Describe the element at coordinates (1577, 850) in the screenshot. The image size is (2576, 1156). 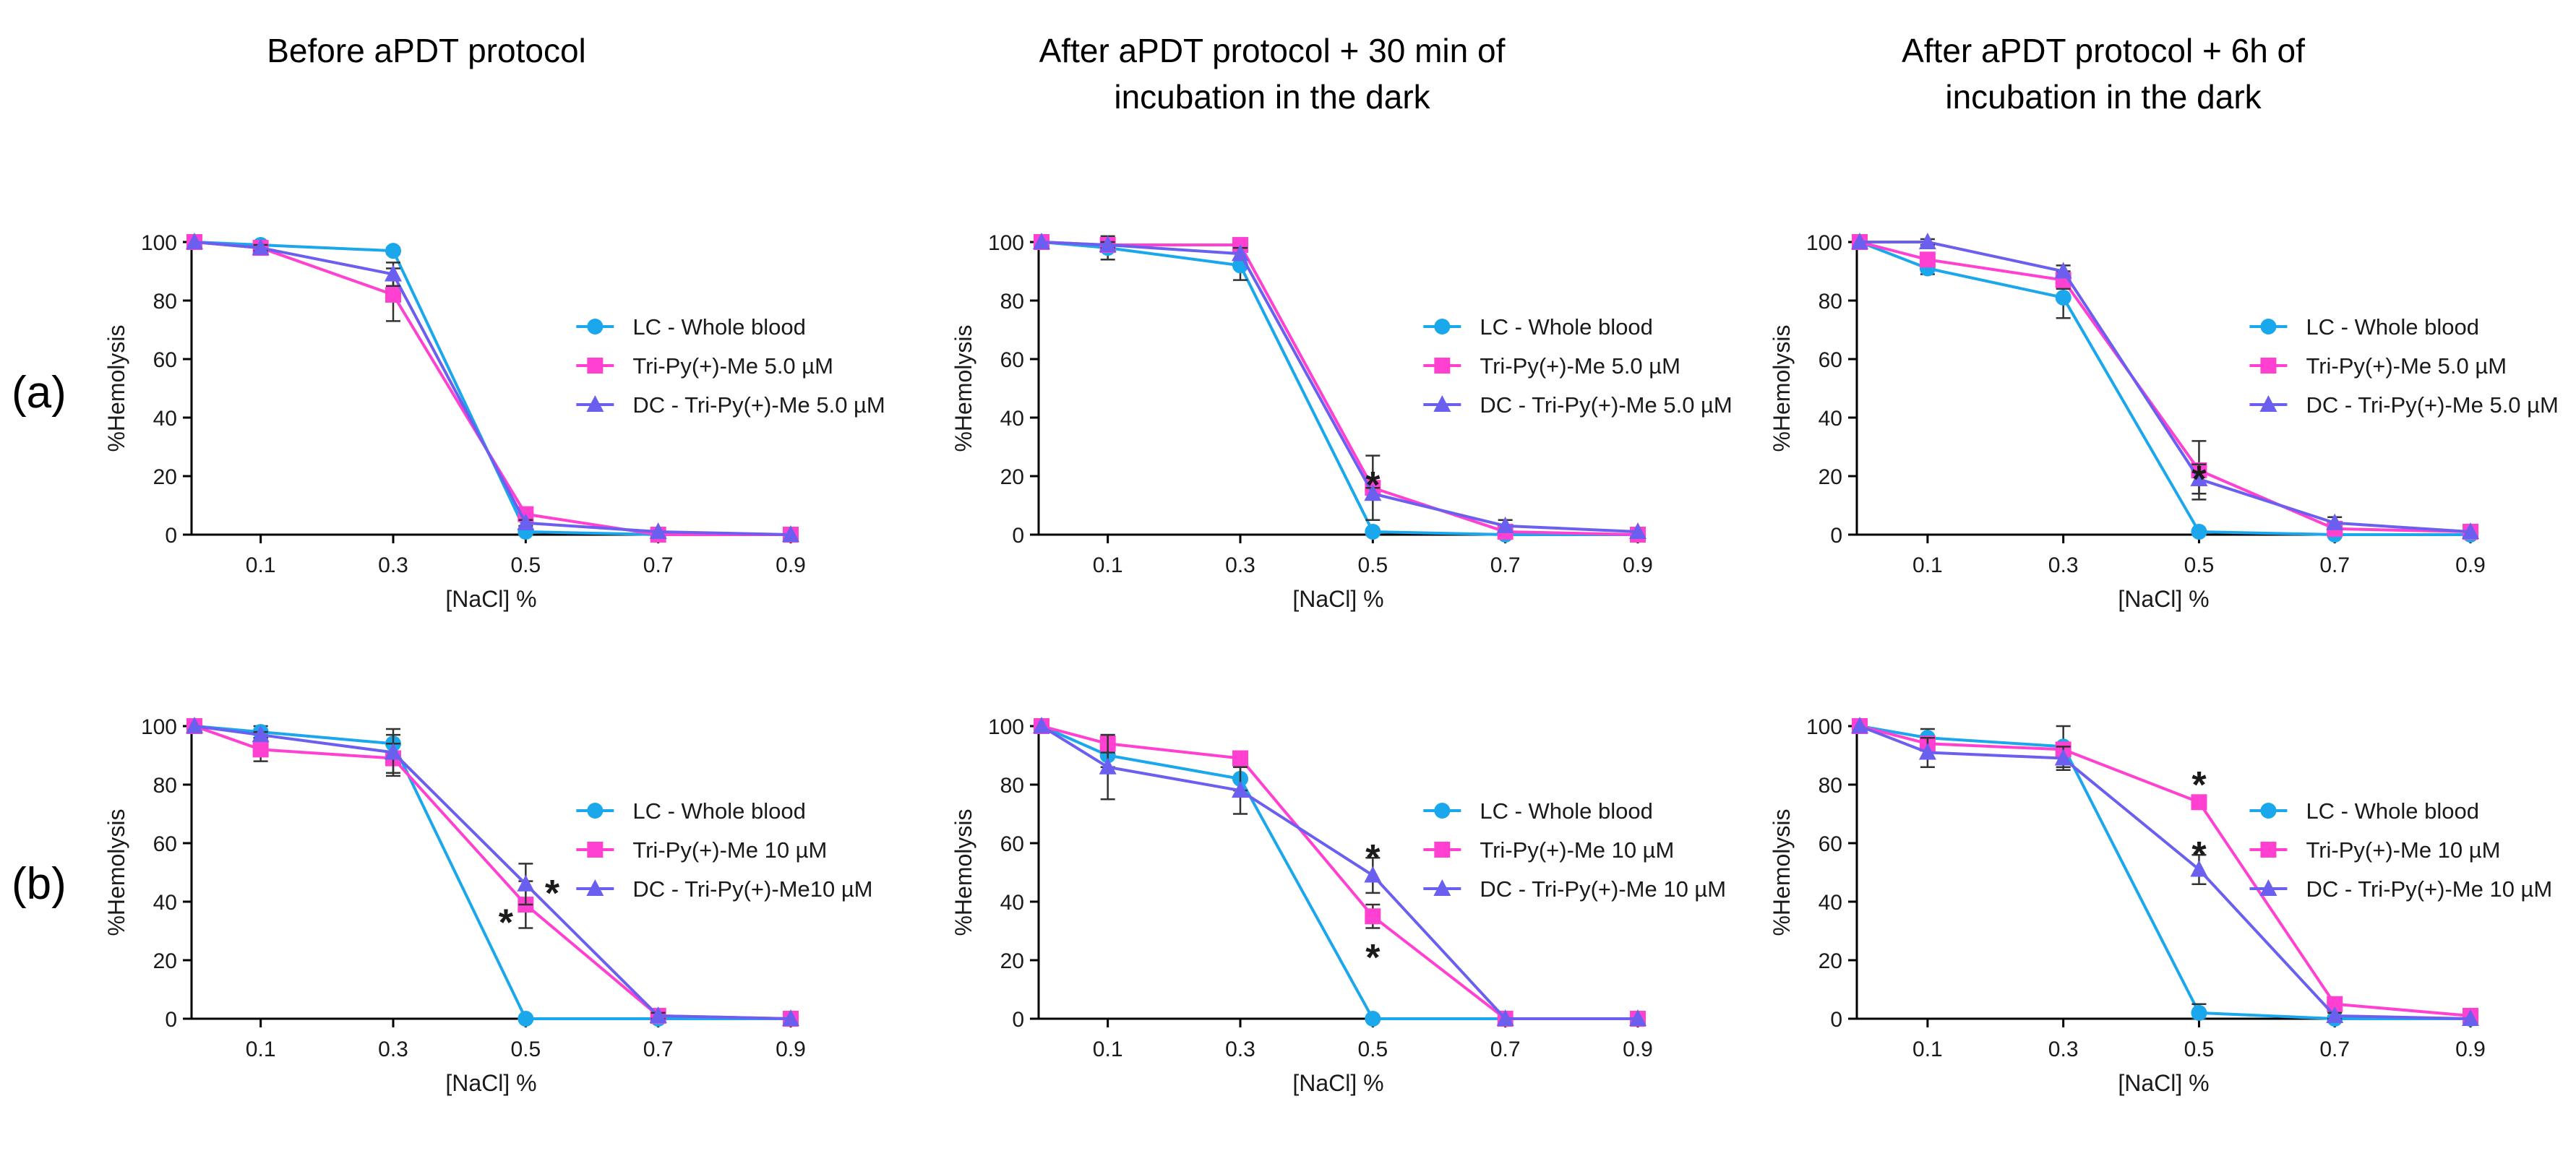
I see `legend-label: Tri-Py(+)-Me 10 µM` at that location.